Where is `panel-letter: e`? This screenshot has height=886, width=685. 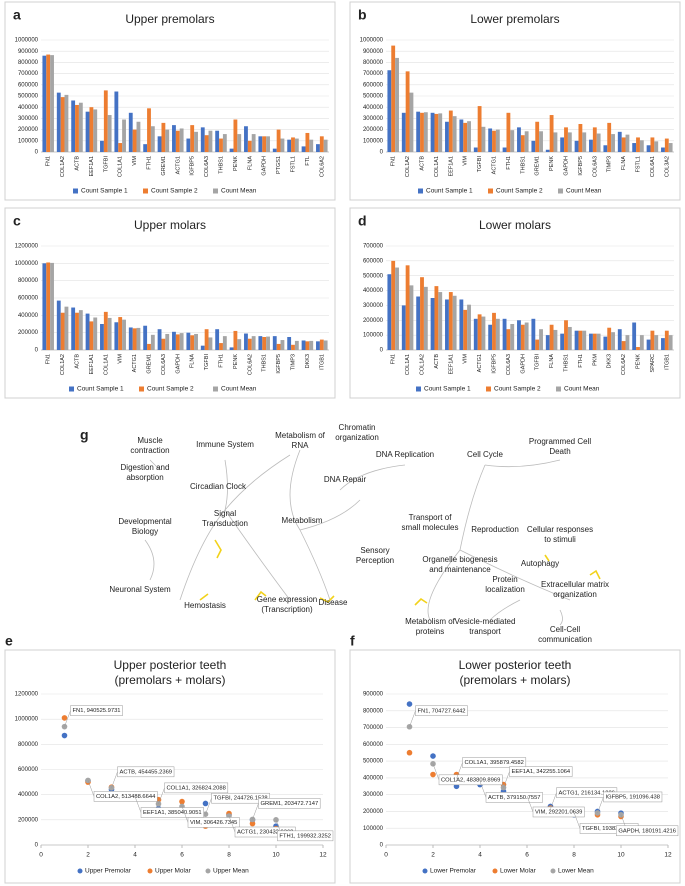 panel-letter: e is located at coordinates (9, 641).